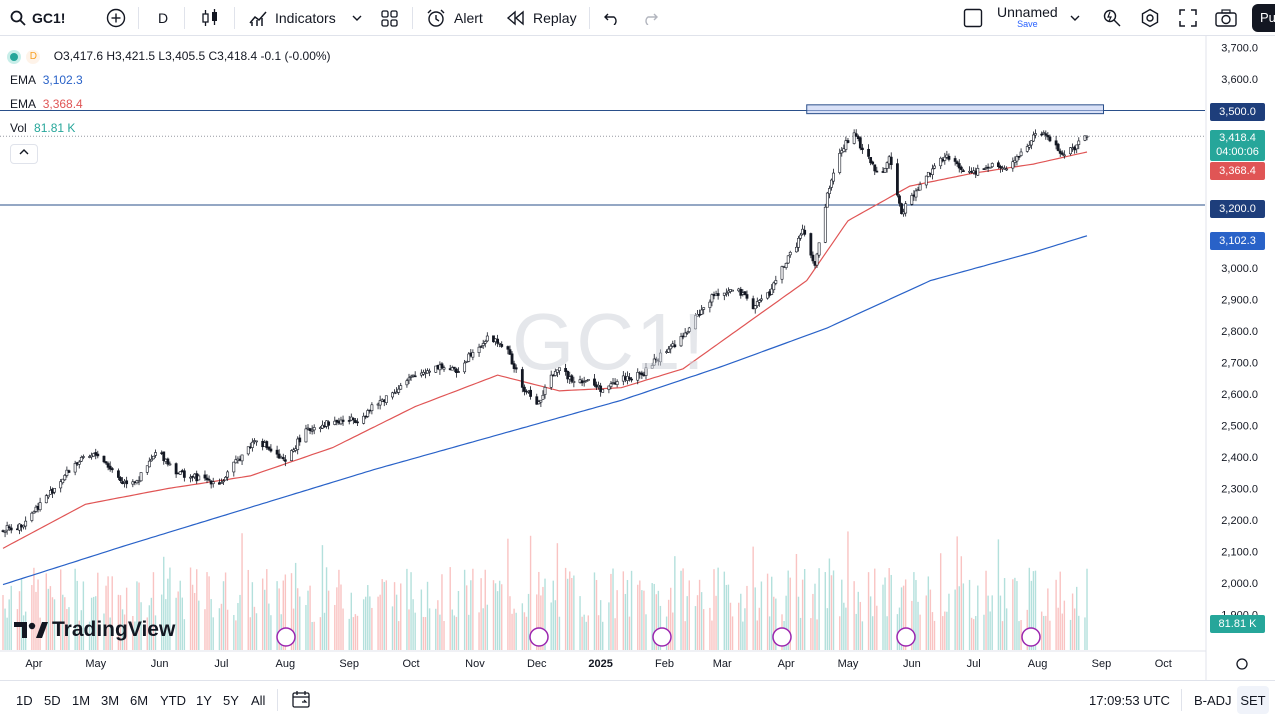 Image resolution: width=1275 pixels, height=720 pixels. What do you see at coordinates (173, 700) in the screenshot?
I see `range-ytd-button: YTD` at bounding box center [173, 700].